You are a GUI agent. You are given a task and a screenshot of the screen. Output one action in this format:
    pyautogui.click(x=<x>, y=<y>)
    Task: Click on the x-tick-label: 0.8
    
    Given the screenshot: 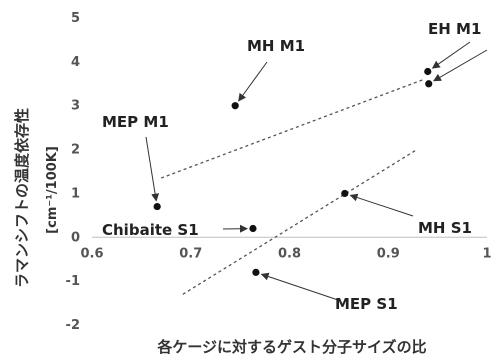 What is the action you would take?
    pyautogui.click(x=289, y=253)
    